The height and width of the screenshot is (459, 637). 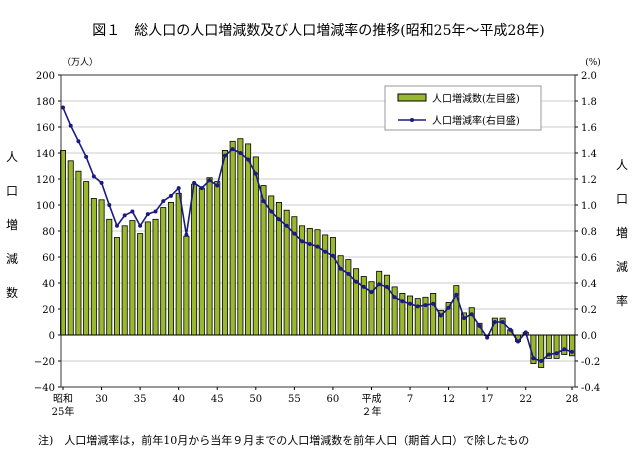 What do you see at coordinates (11, 157) in the screenshot?
I see `axis-label-char: 人` at bounding box center [11, 157].